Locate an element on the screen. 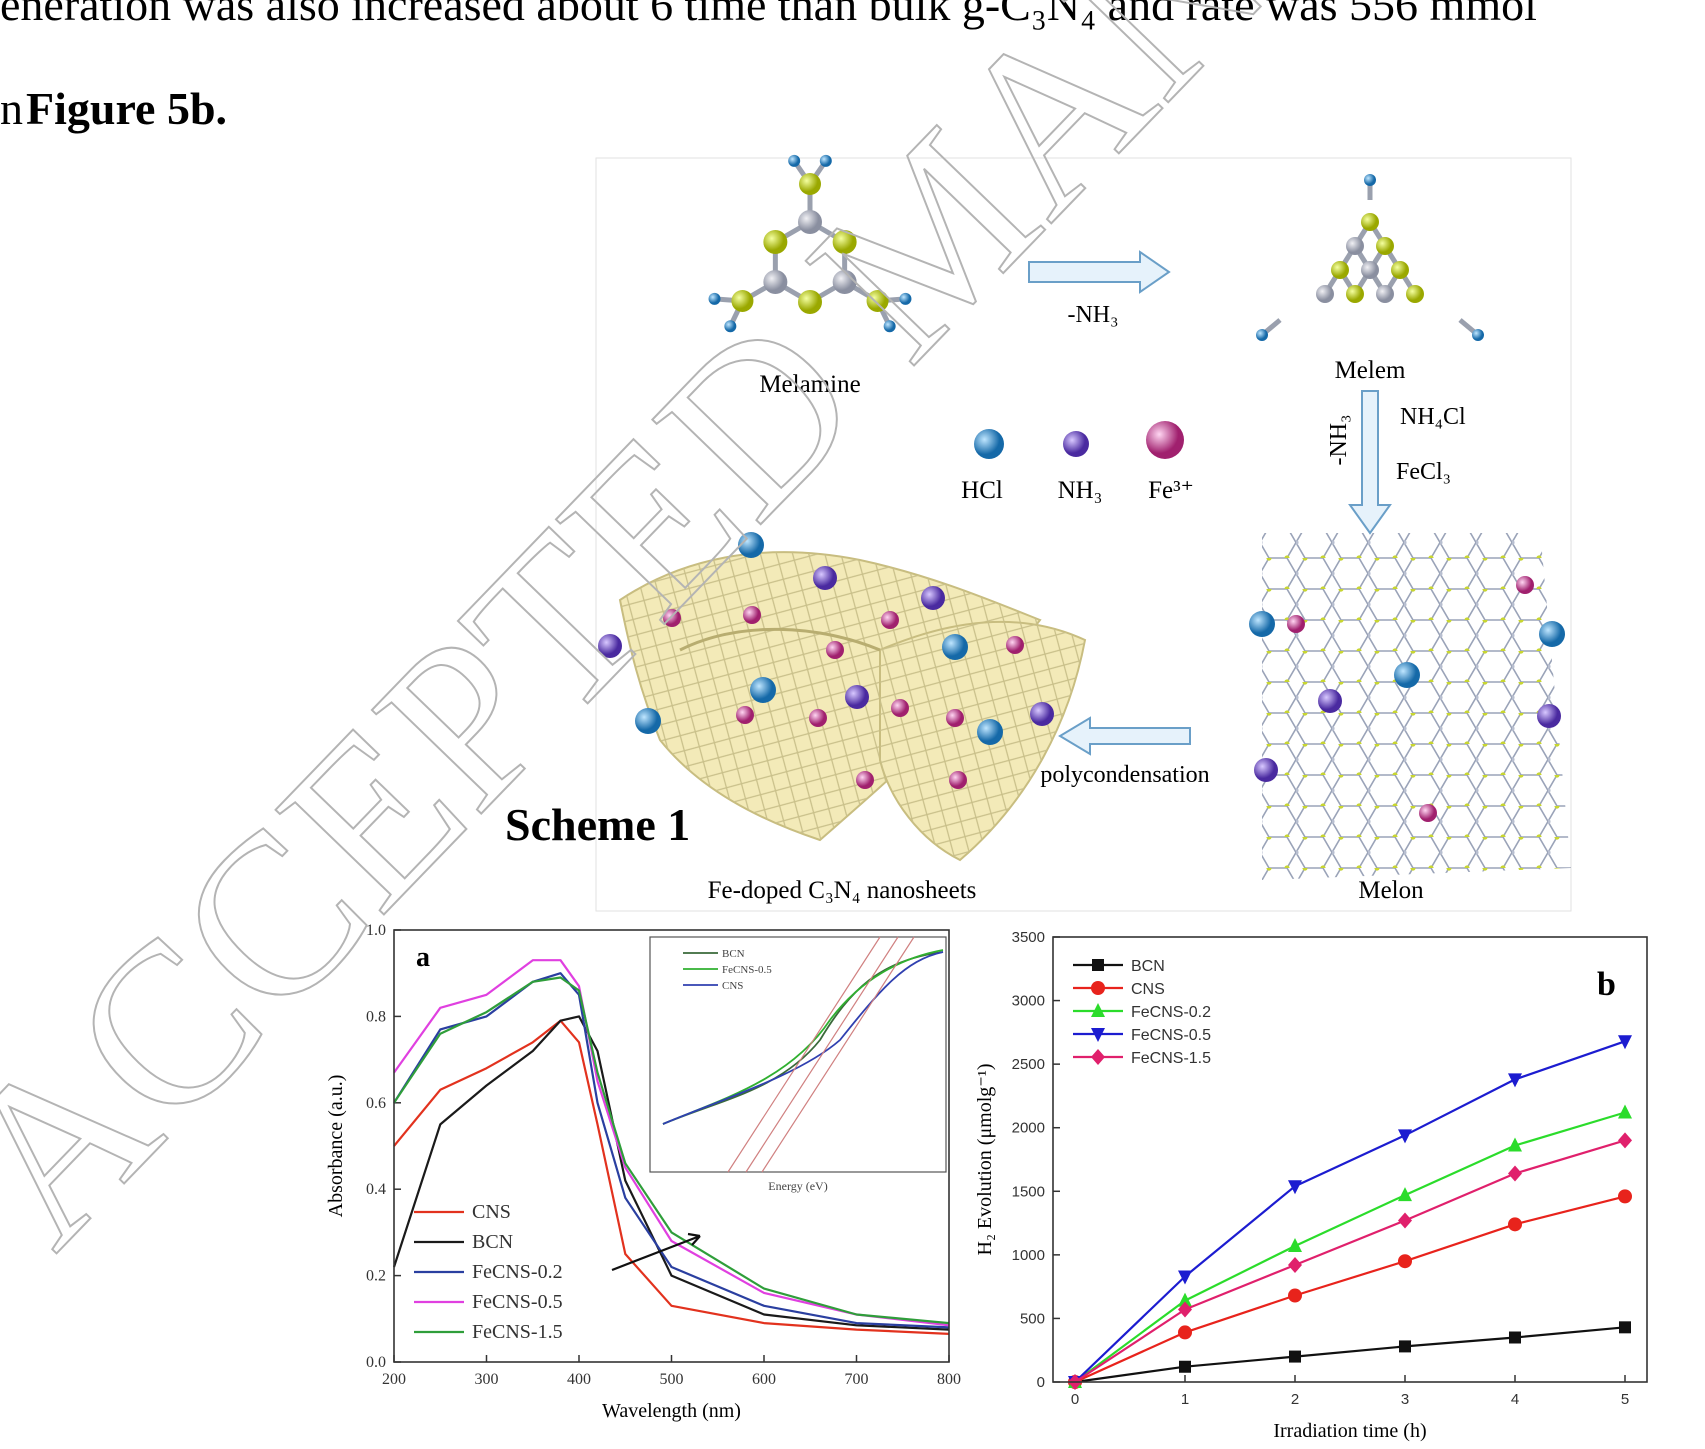 This screenshot has width=1705, height=1449. scheme-label: polycondensation is located at coordinates (1124, 775).